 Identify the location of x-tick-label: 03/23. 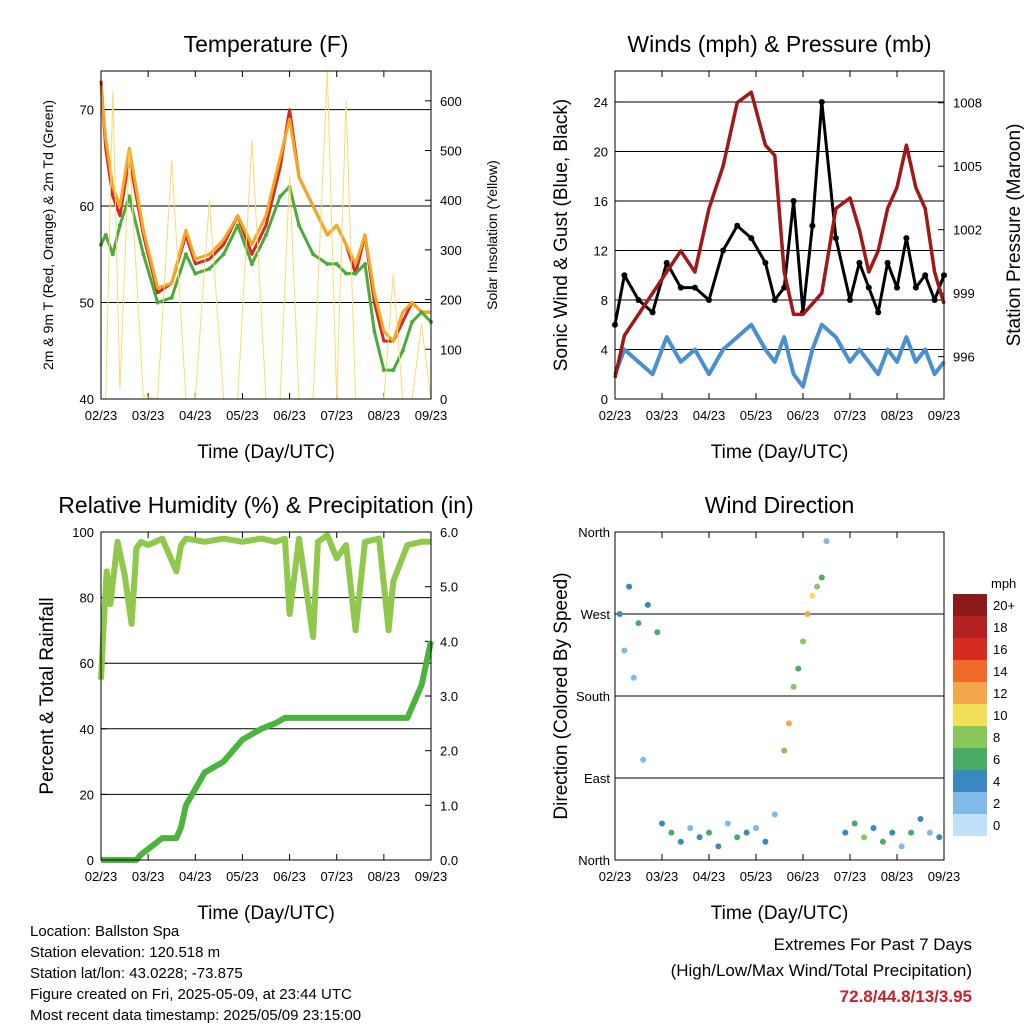
(662, 876).